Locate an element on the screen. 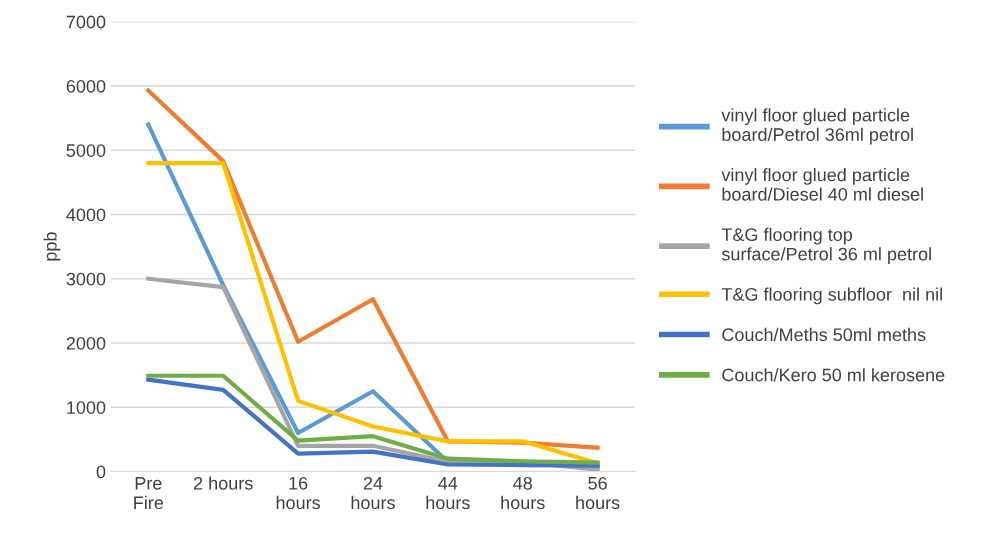  y-tick-label: 6000 is located at coordinates (86, 86).